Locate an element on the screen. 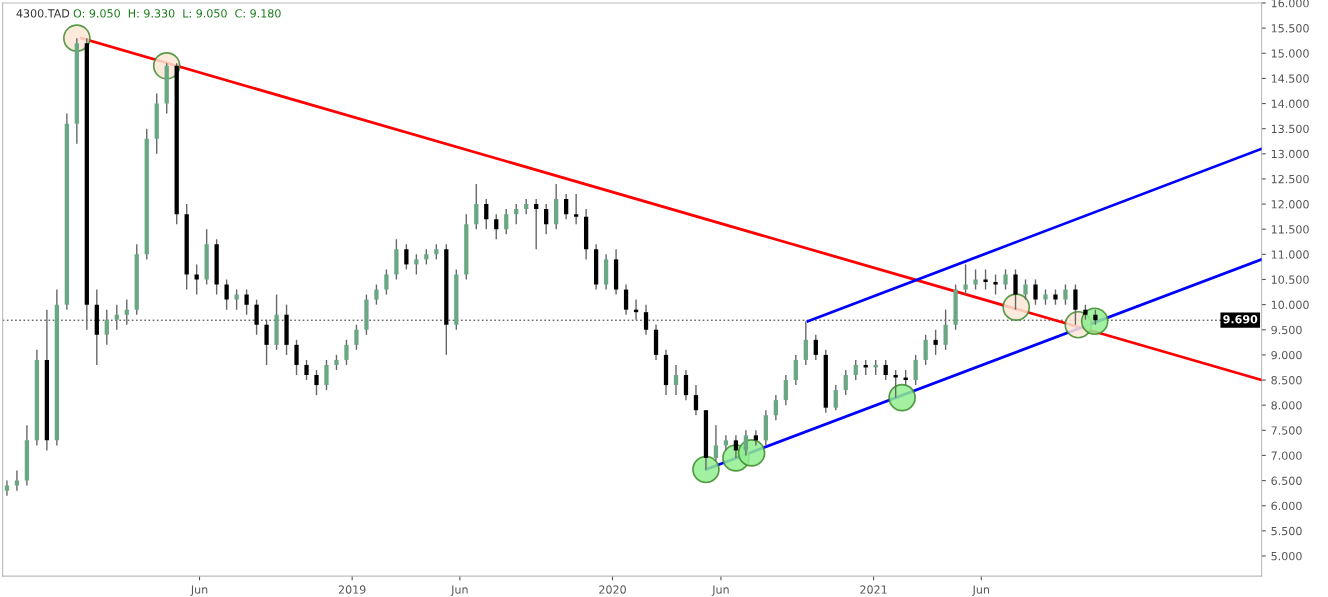 The width and height of the screenshot is (1328, 597). y-tick-label: 9.000 is located at coordinates (1286, 355).